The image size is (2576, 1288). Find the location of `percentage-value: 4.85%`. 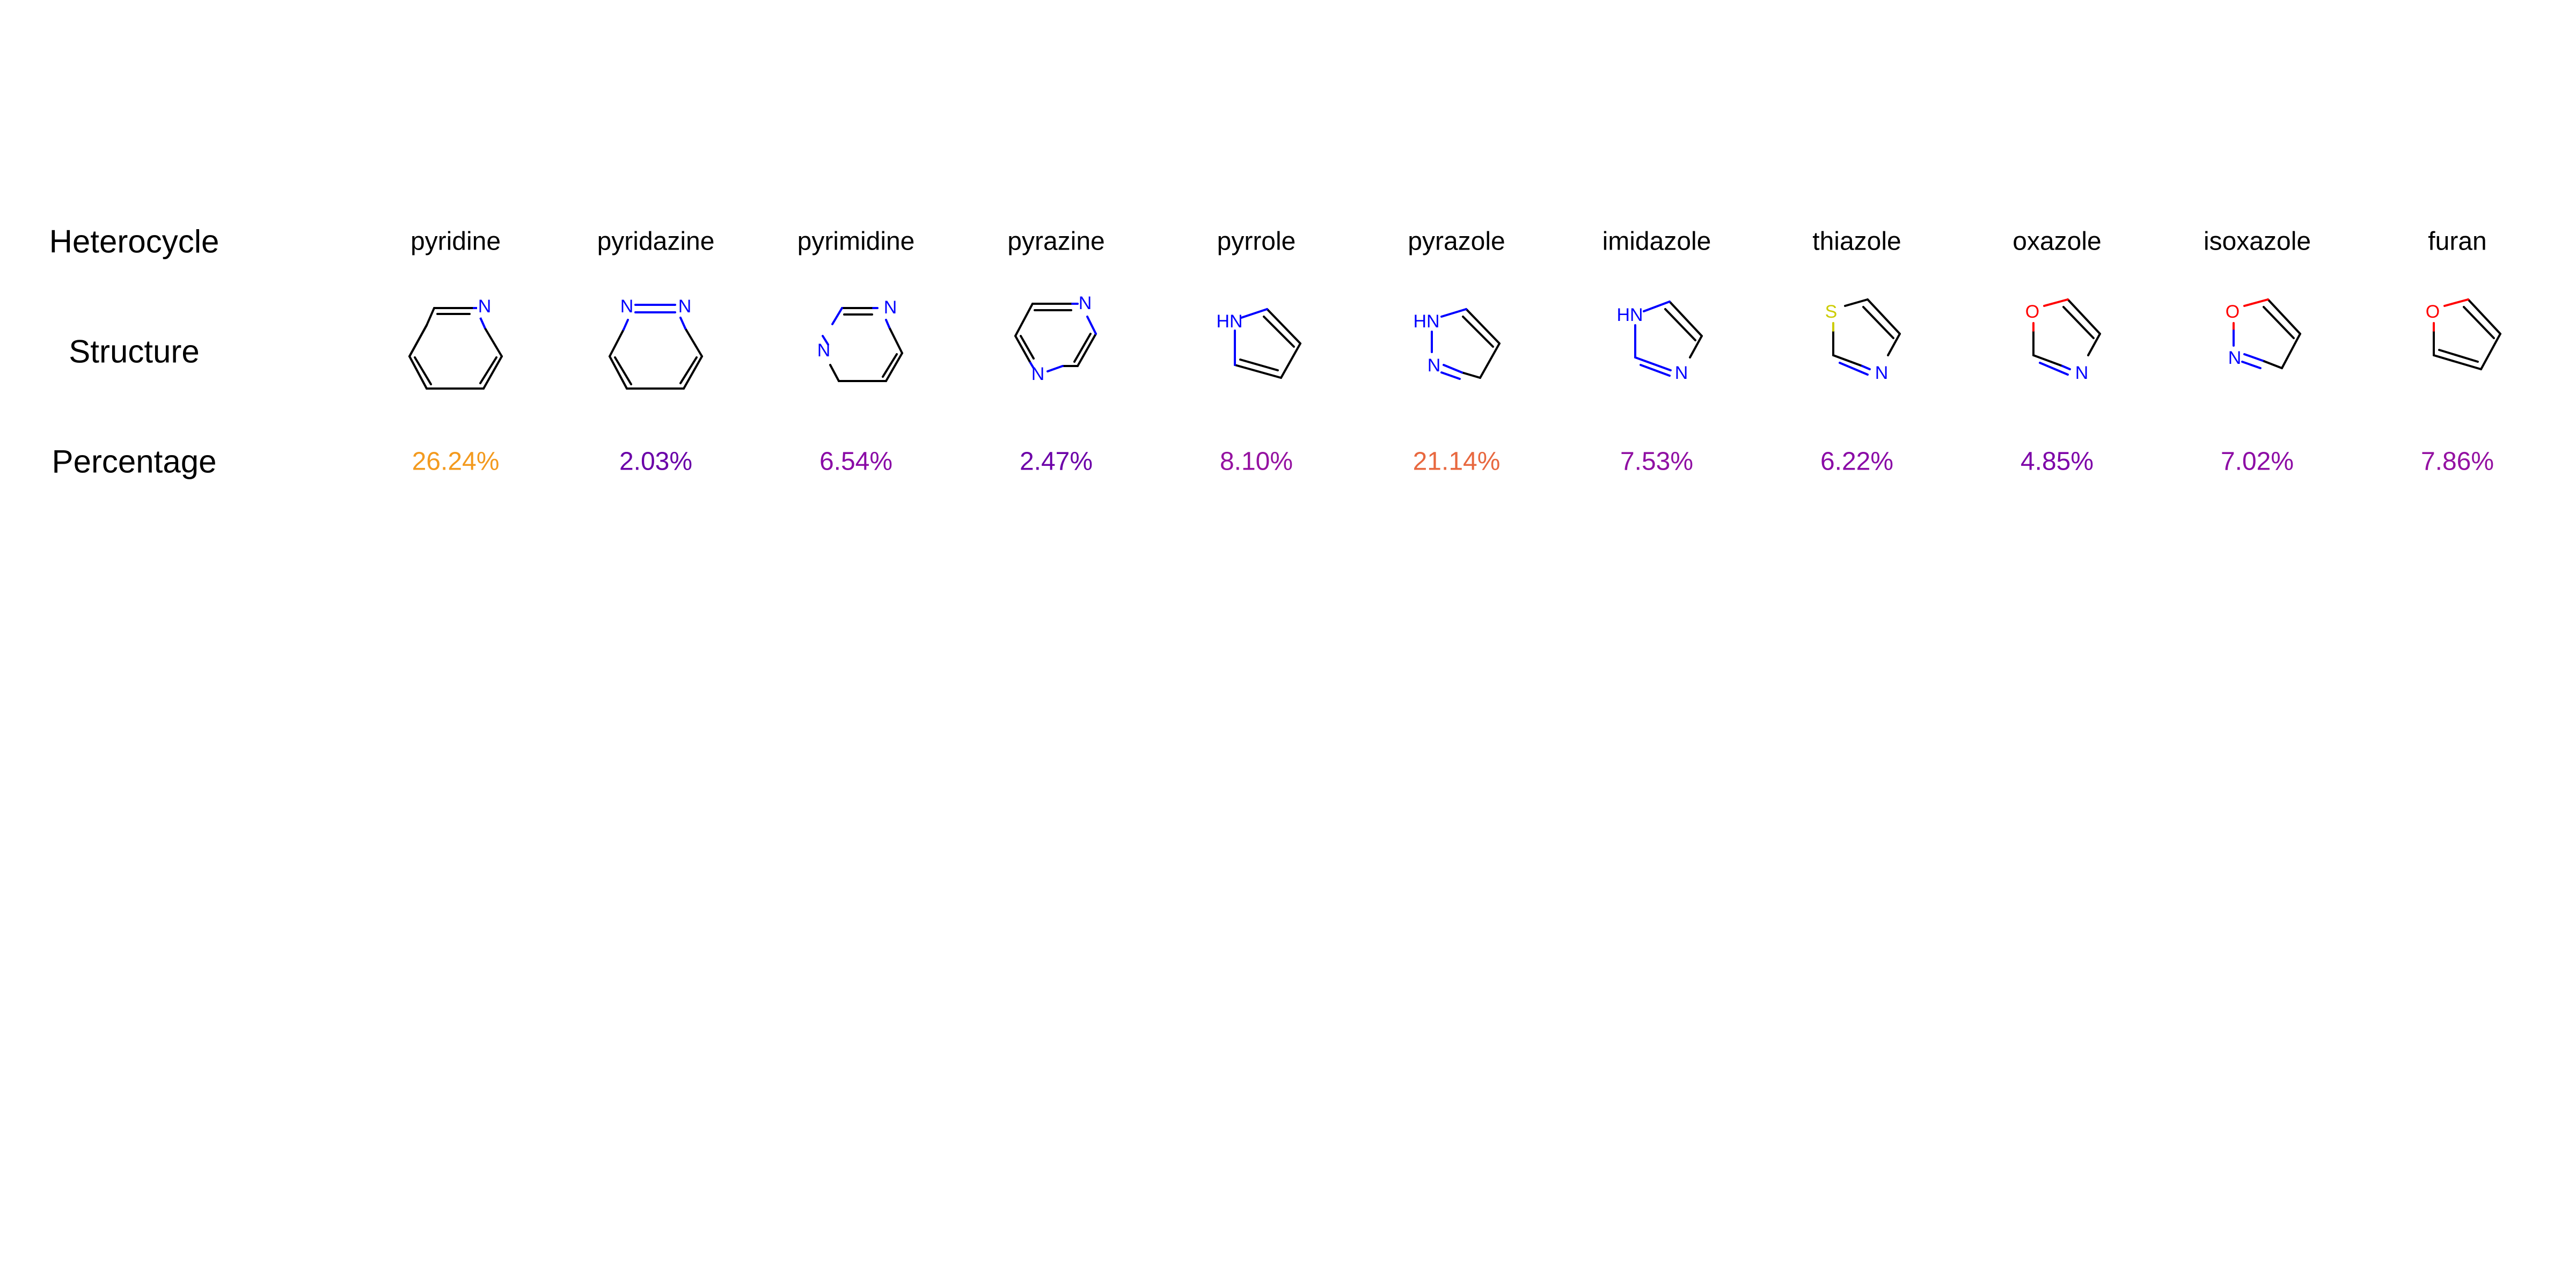

percentage-value: 4.85% is located at coordinates (2057, 461).